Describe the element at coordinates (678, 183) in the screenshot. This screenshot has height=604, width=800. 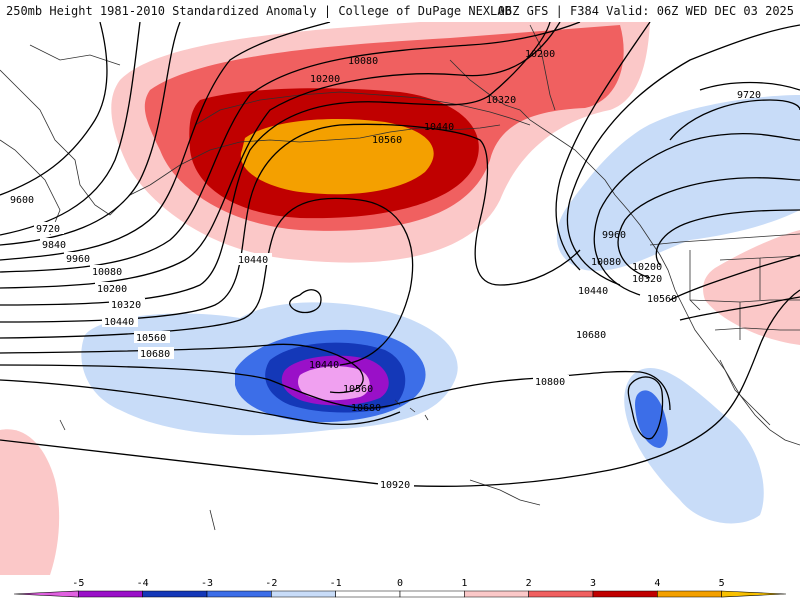
I see `negative-anomaly-gulf-alaska` at that location.